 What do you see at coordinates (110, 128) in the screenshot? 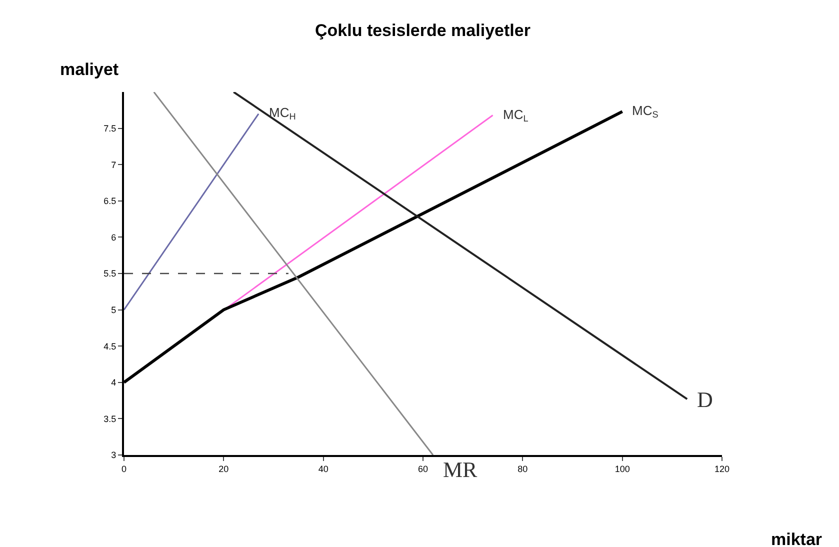
I see `y-tick-label: 7.5` at bounding box center [110, 128].